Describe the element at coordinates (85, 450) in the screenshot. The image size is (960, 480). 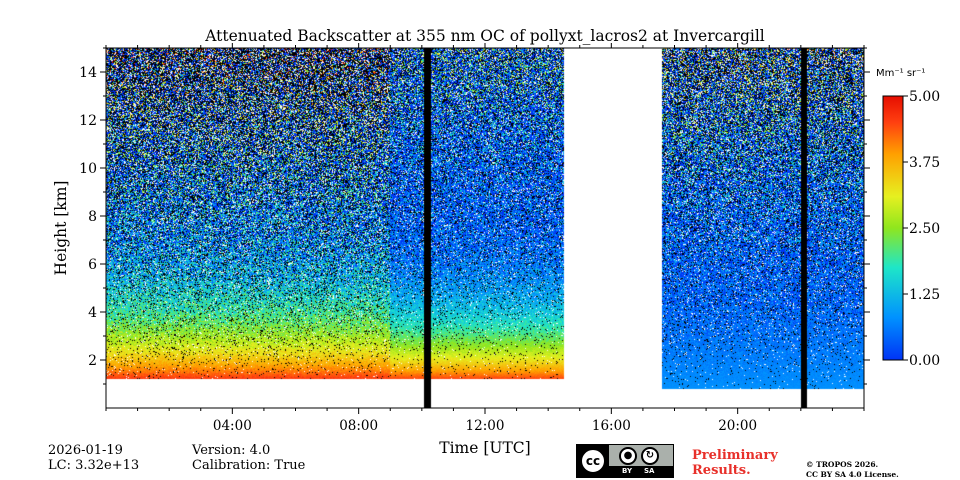
I see `date-label: 2026-01-19` at that location.